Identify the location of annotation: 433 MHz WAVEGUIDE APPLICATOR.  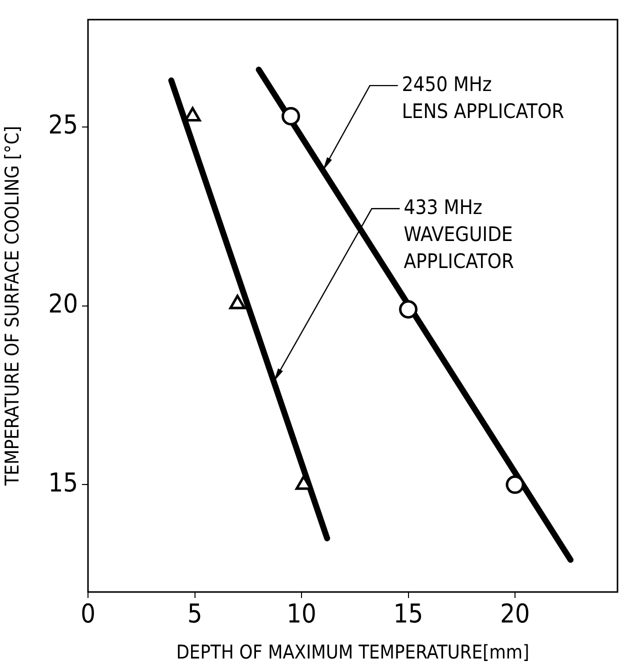
(459, 233).